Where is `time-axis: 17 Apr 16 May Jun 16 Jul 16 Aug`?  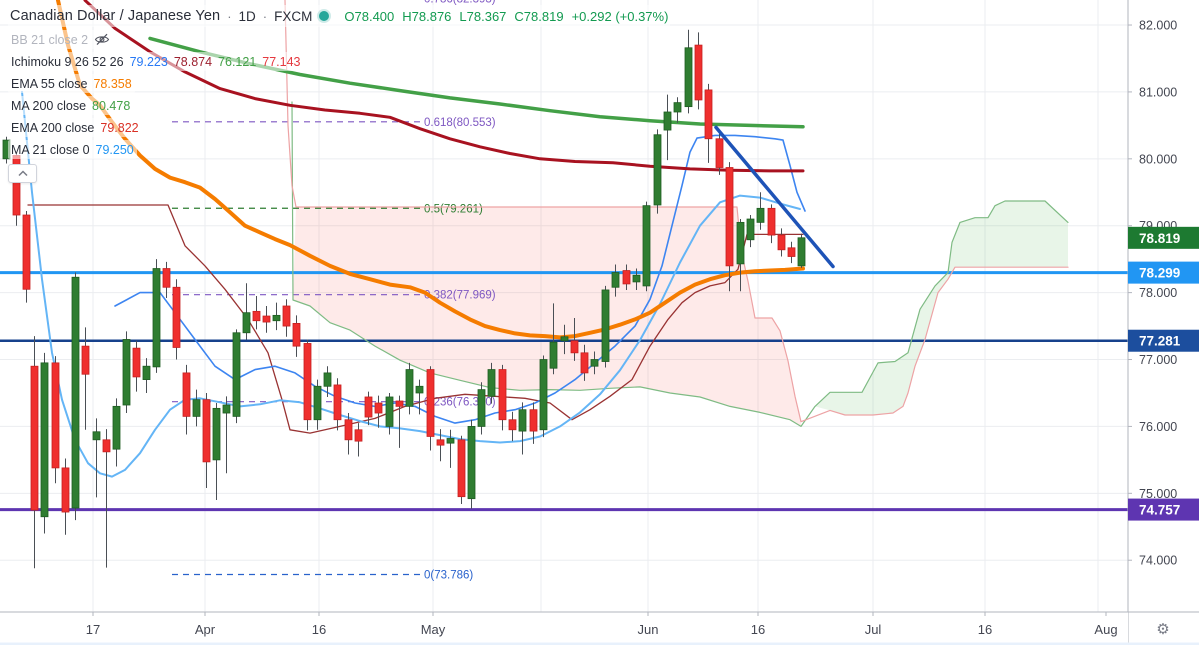 time-axis: 17 Apr 16 May Jun 16 Jul 16 Aug is located at coordinates (599, 628).